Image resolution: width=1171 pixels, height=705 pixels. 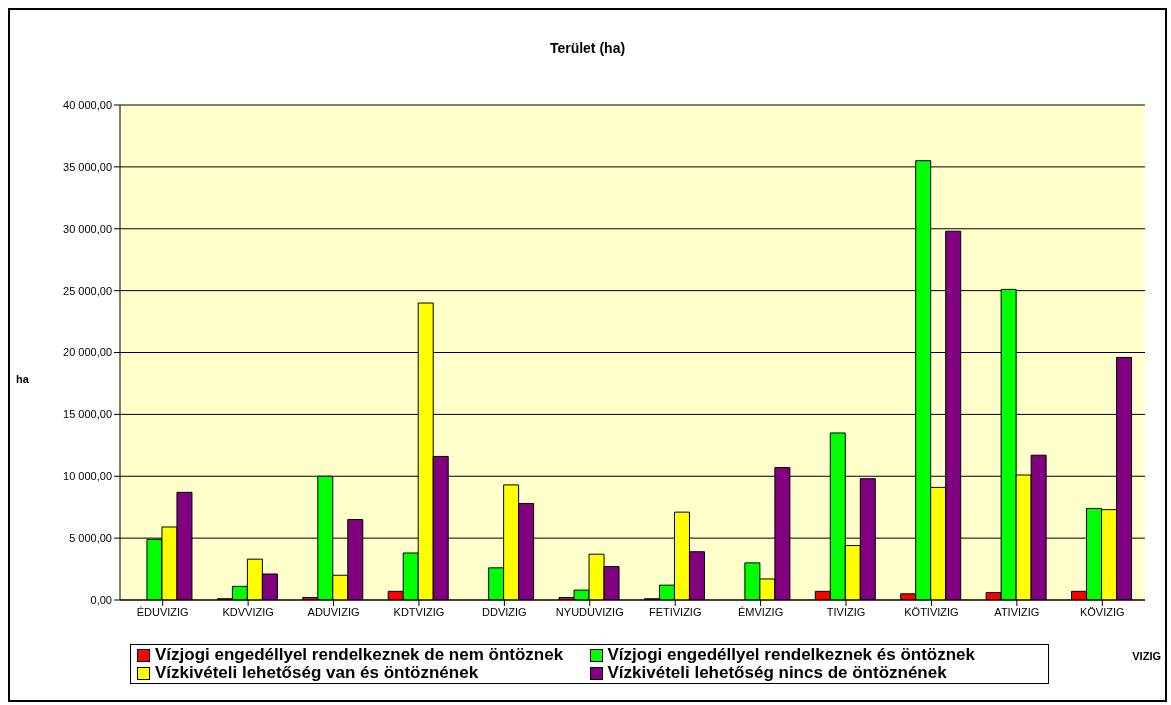 What do you see at coordinates (675, 611) in the screenshot?
I see `x-tick-label: FETIVIZIG` at bounding box center [675, 611].